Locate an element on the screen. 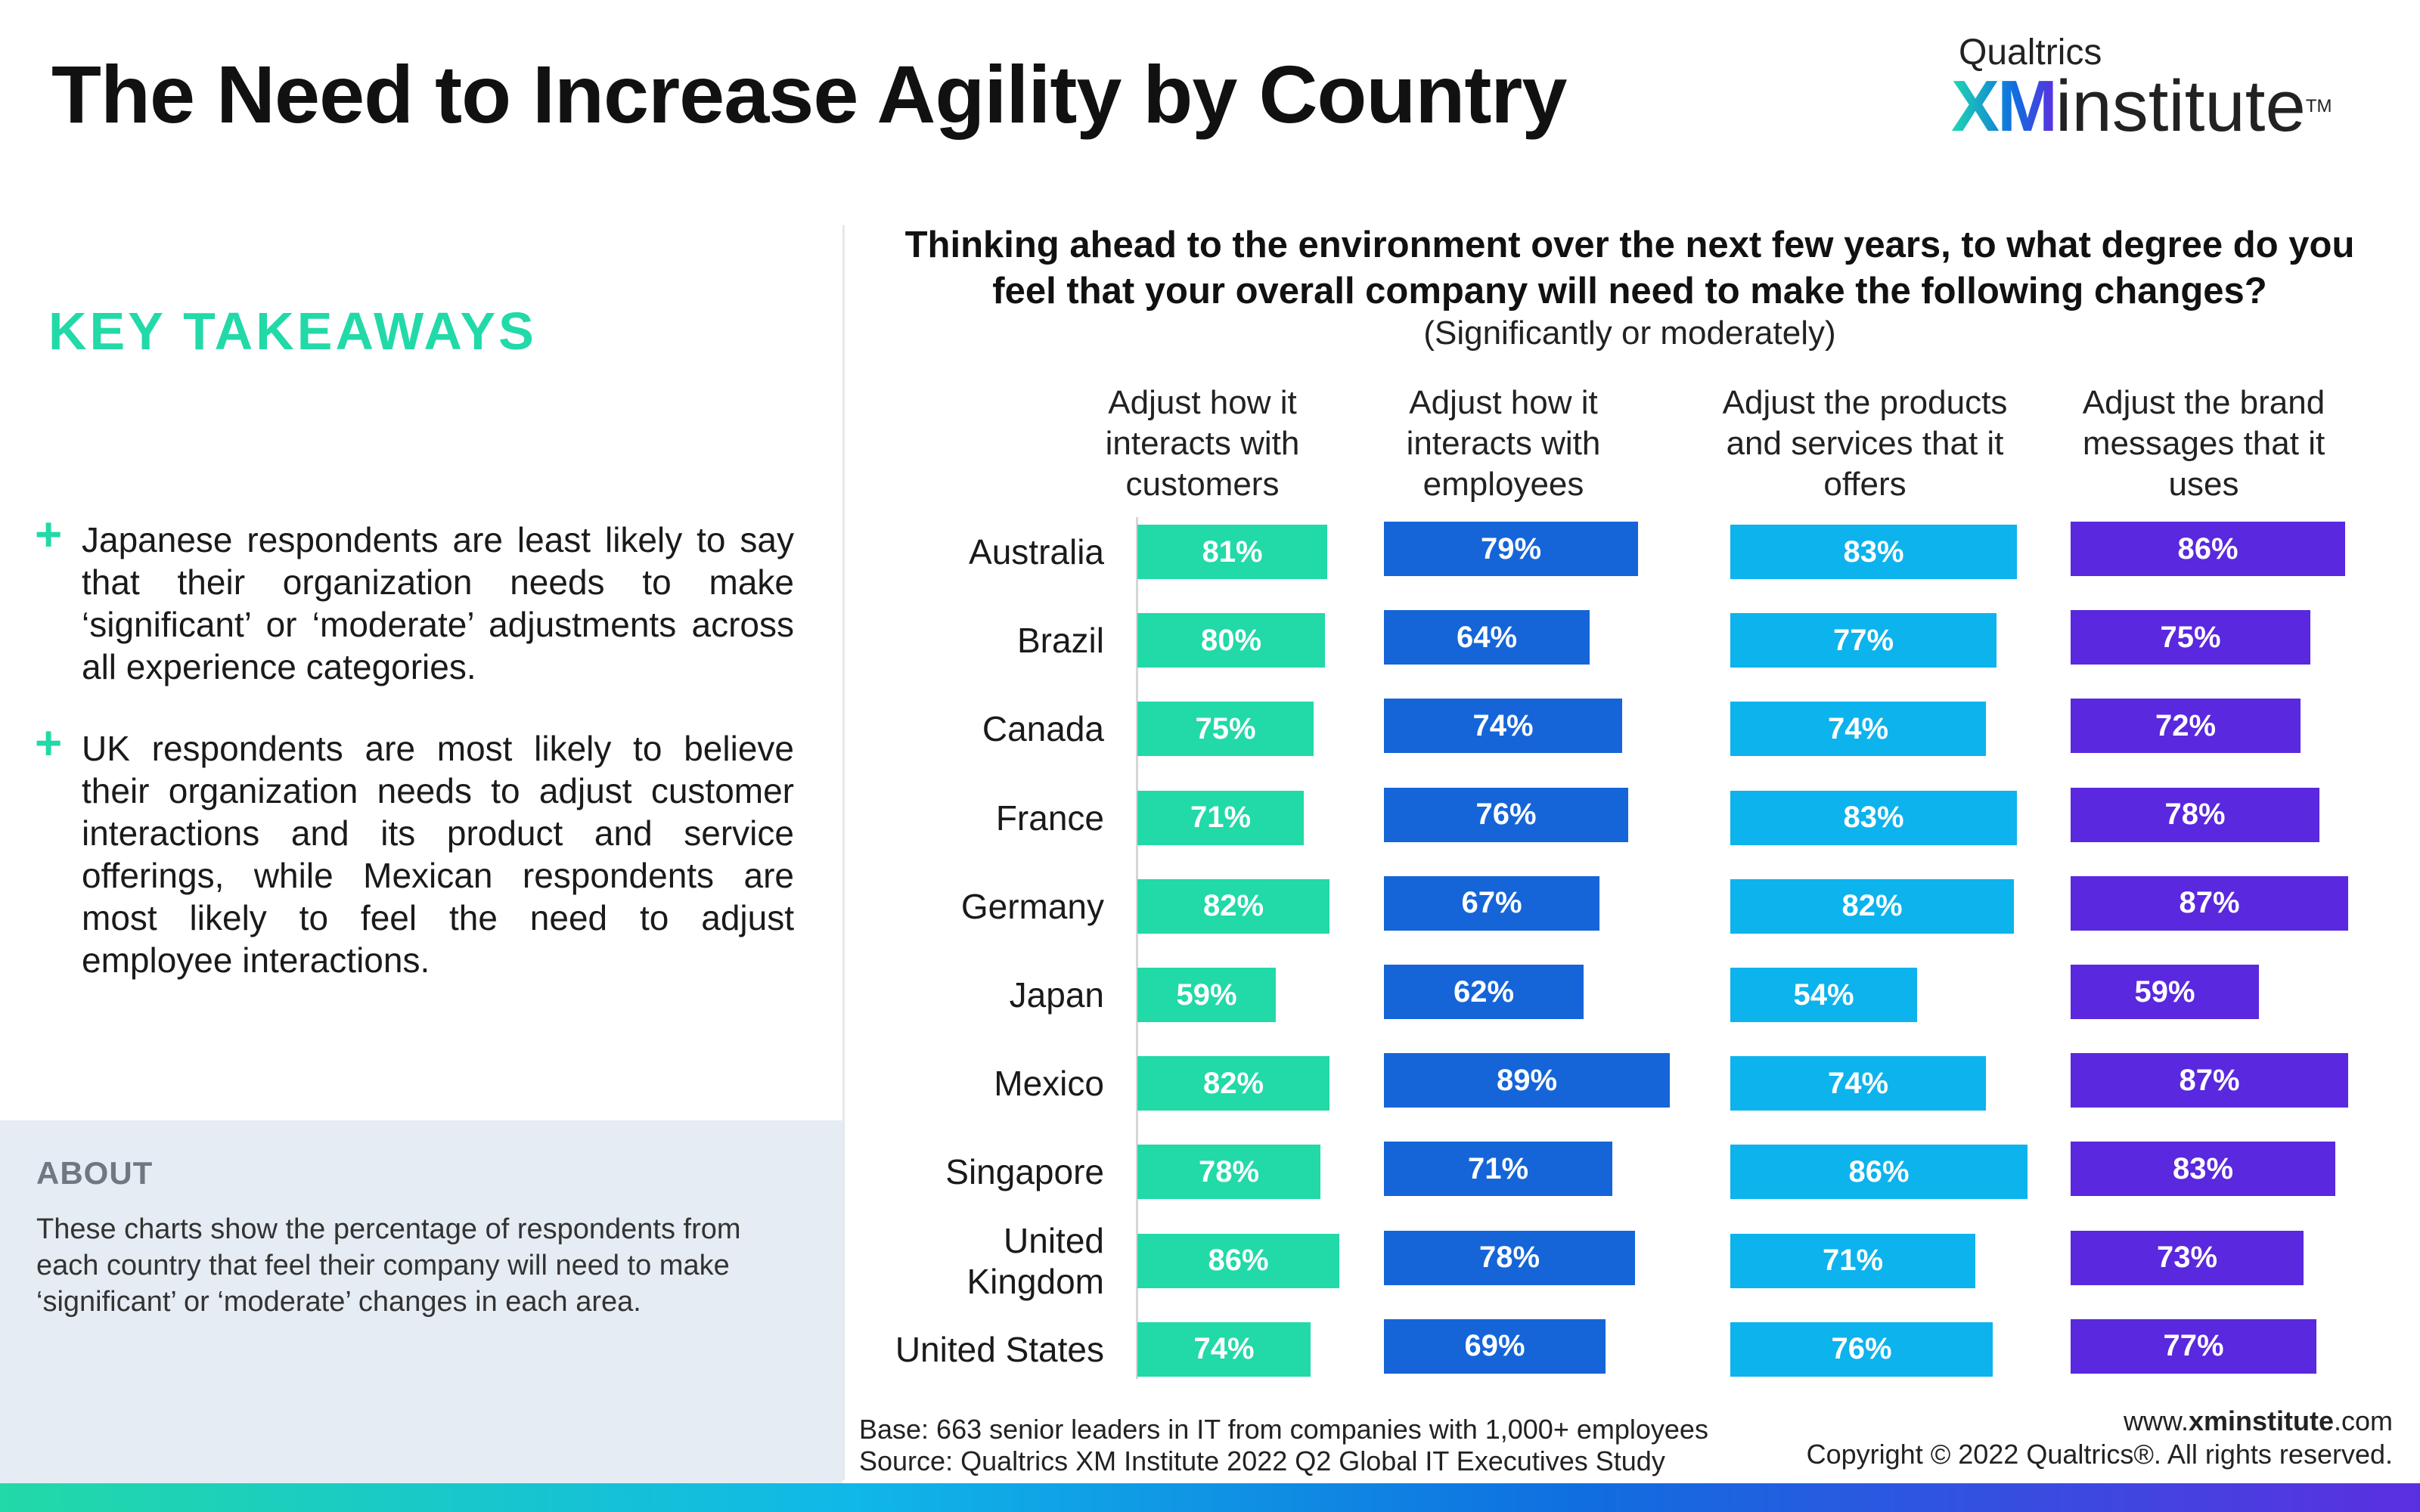 The height and width of the screenshot is (1512, 2420). bar: 89% is located at coordinates (1527, 1080).